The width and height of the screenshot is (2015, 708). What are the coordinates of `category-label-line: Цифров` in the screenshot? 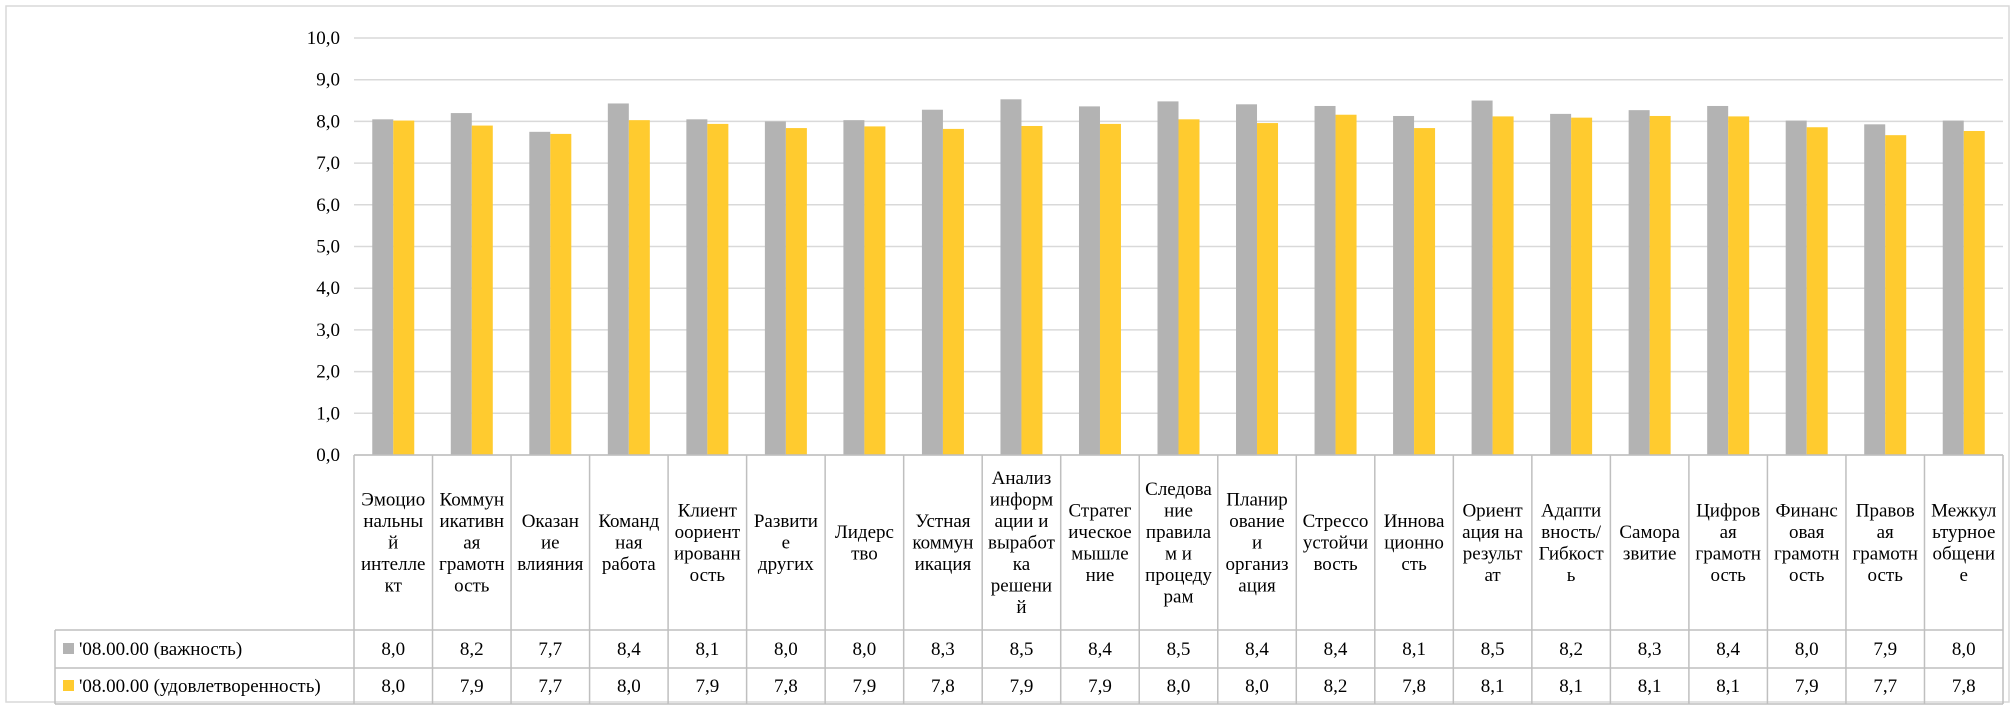 It's located at (1728, 510).